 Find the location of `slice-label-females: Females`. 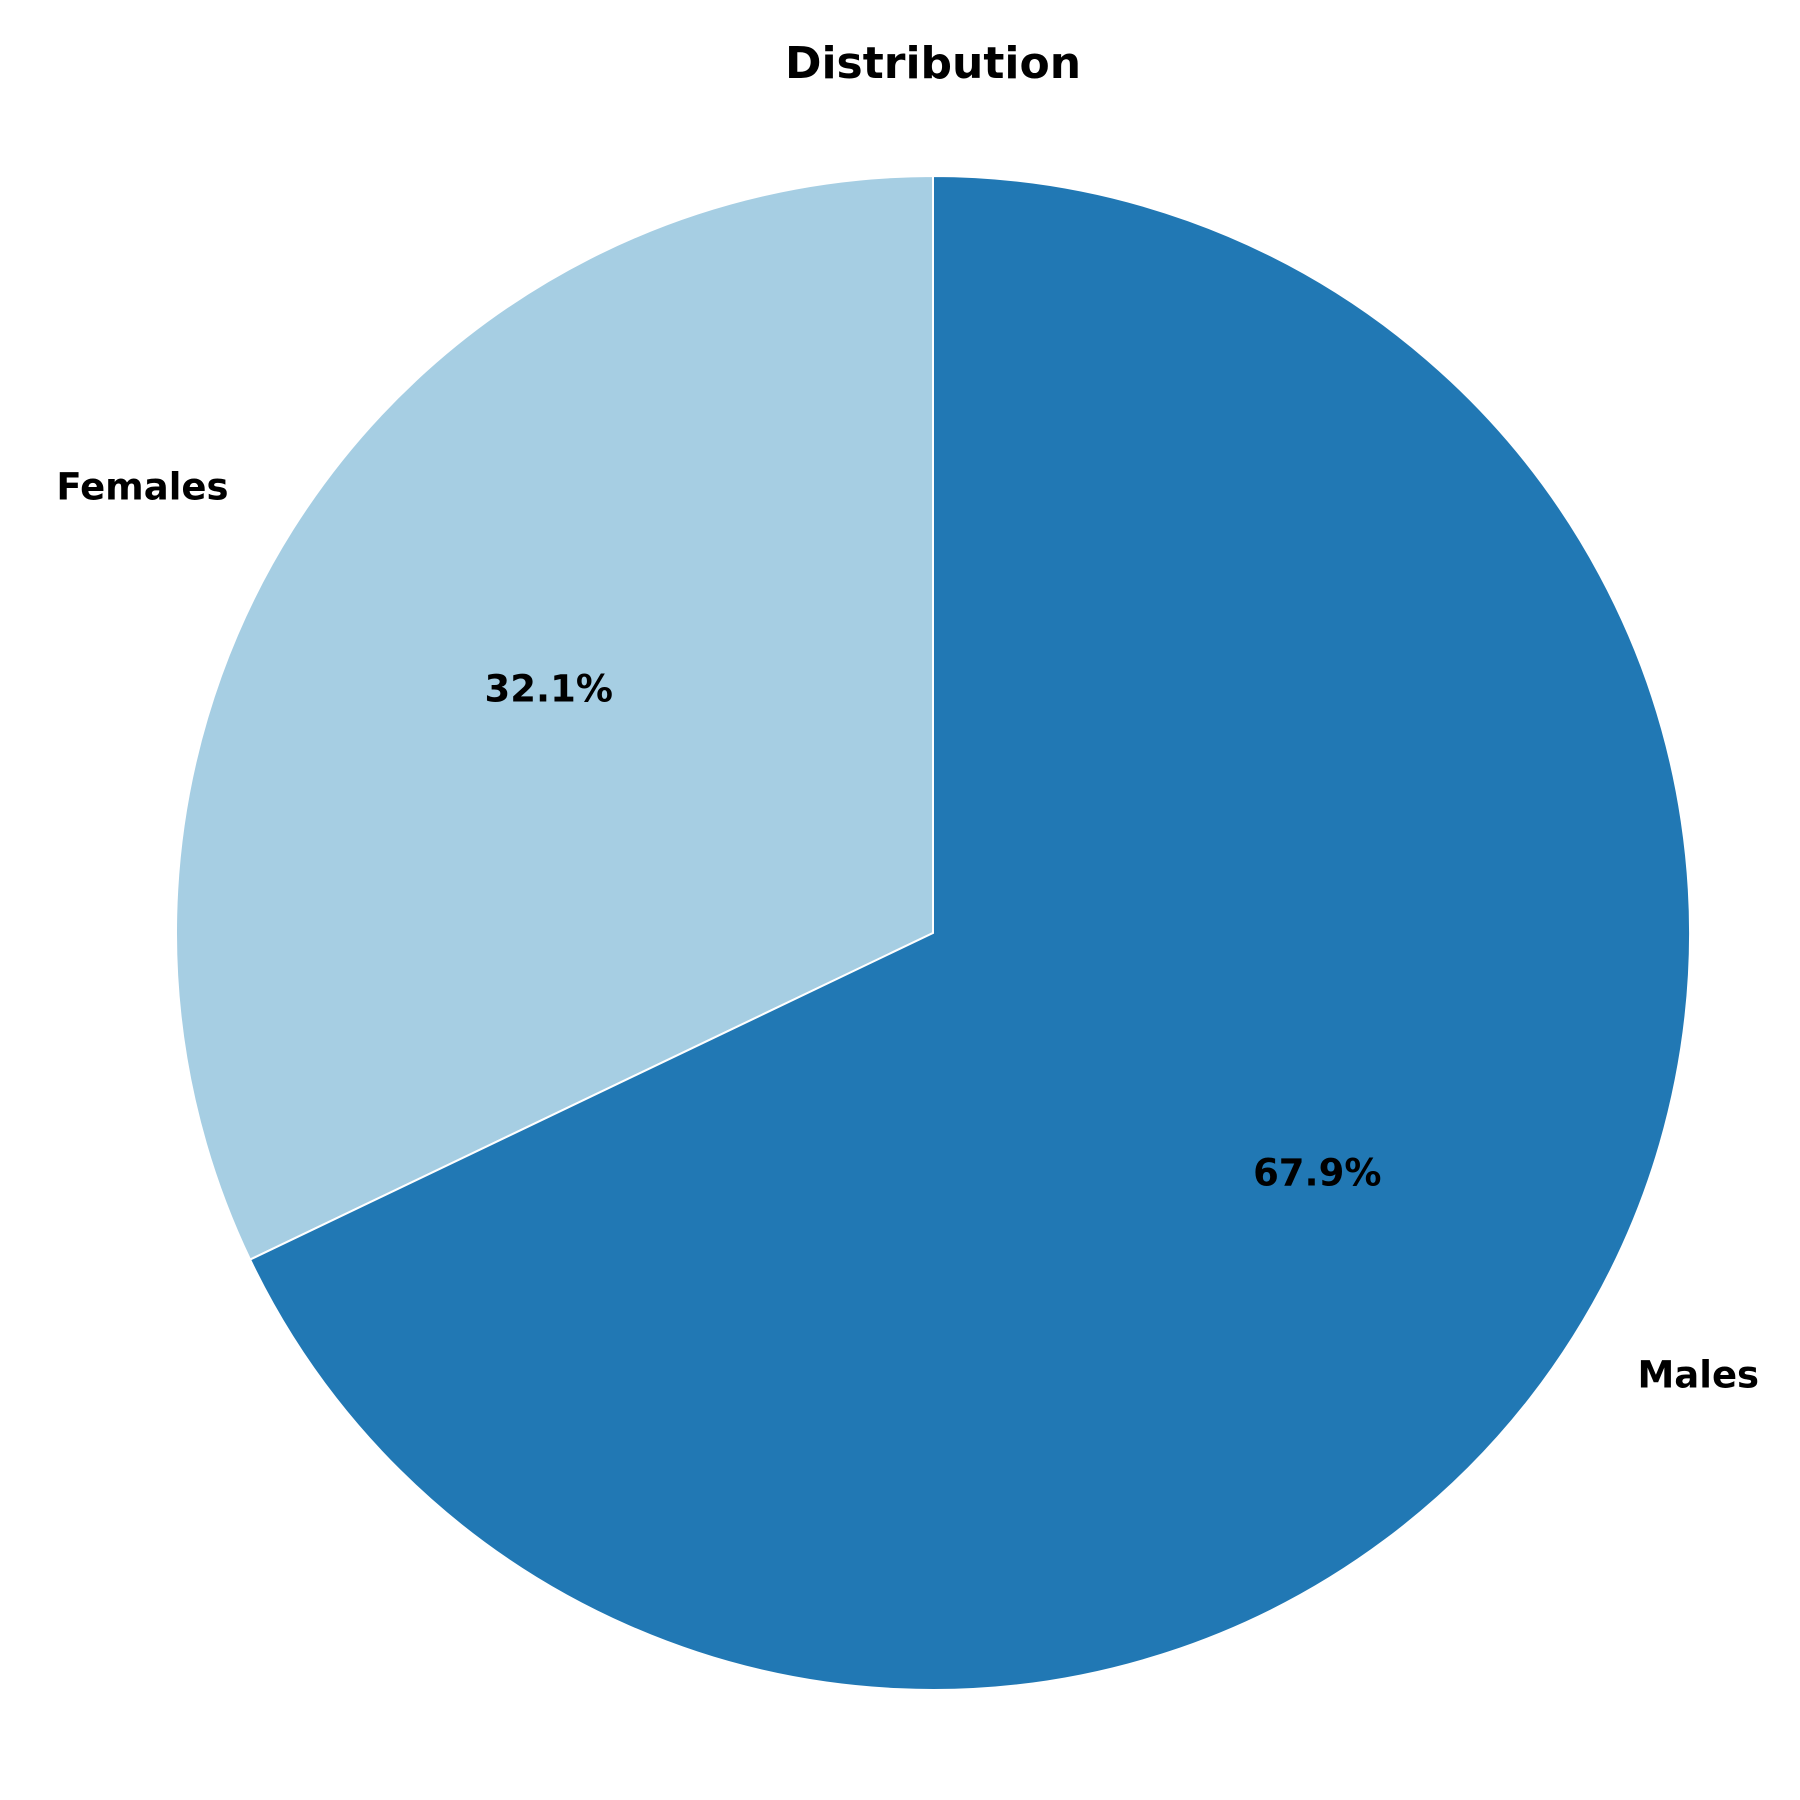

slice-label-females: Females is located at coordinates (142, 487).